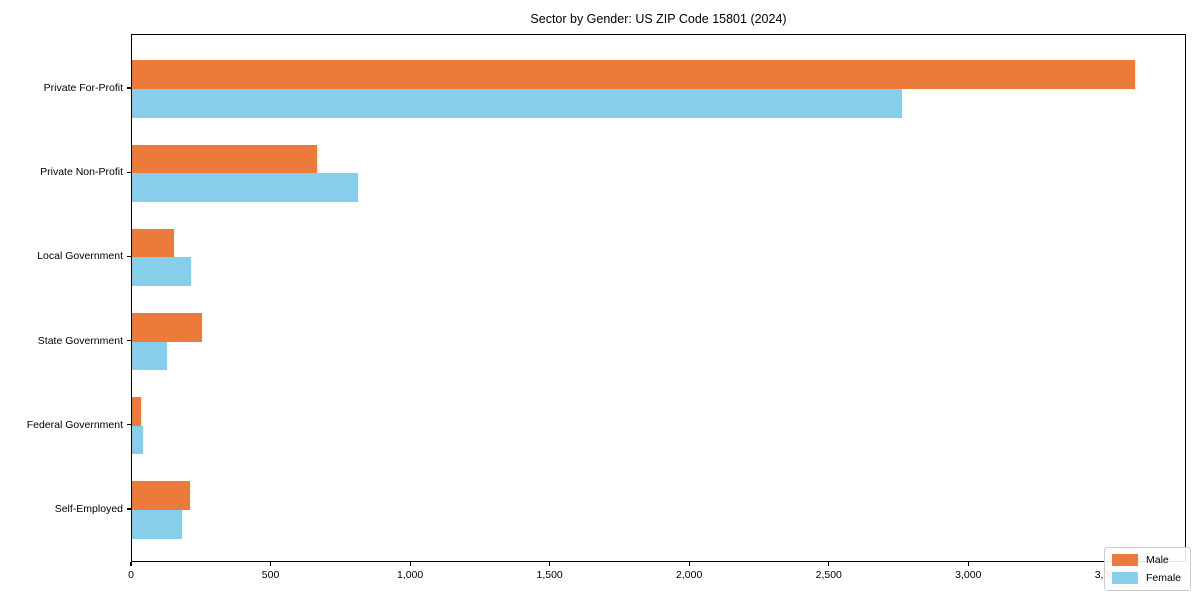  I want to click on x-tick-label: 2,000, so click(689, 575).